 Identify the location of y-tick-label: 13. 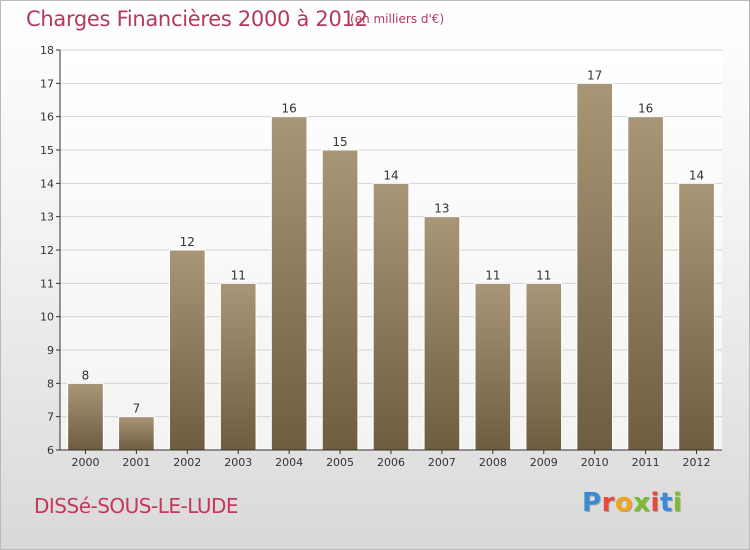
(47, 217).